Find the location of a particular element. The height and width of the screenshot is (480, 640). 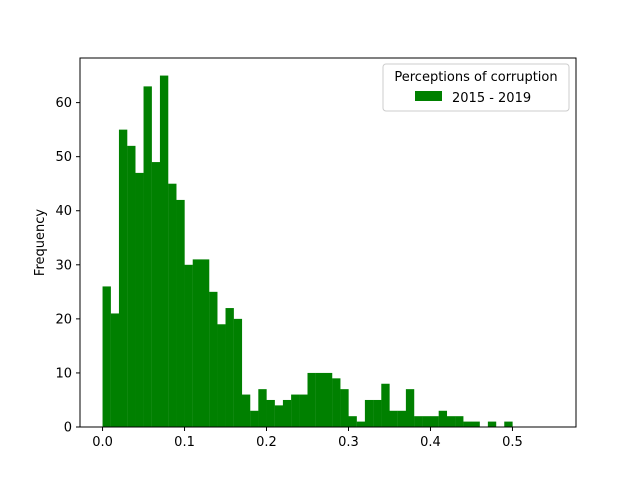

x-tick-label: 0.3 is located at coordinates (348, 442).